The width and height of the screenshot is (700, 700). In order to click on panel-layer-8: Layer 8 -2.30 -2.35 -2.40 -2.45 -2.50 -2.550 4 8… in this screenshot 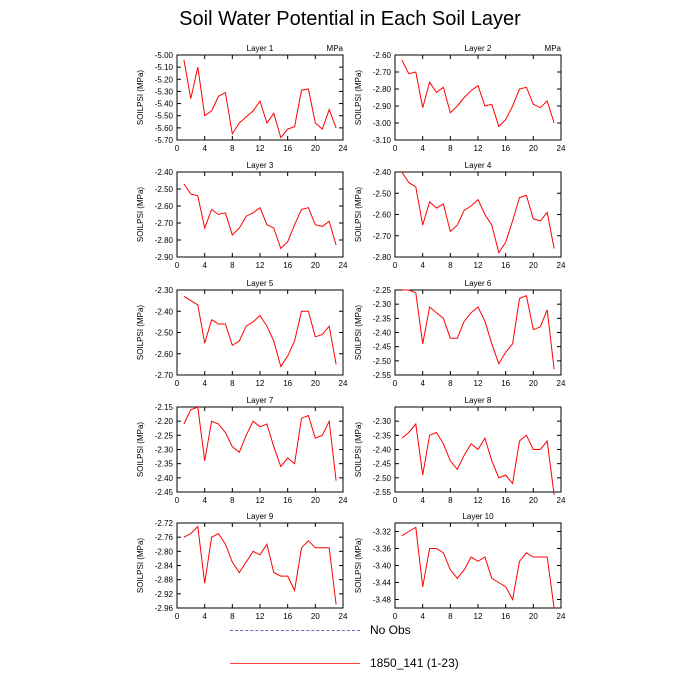, I will do `click(460, 450)`.